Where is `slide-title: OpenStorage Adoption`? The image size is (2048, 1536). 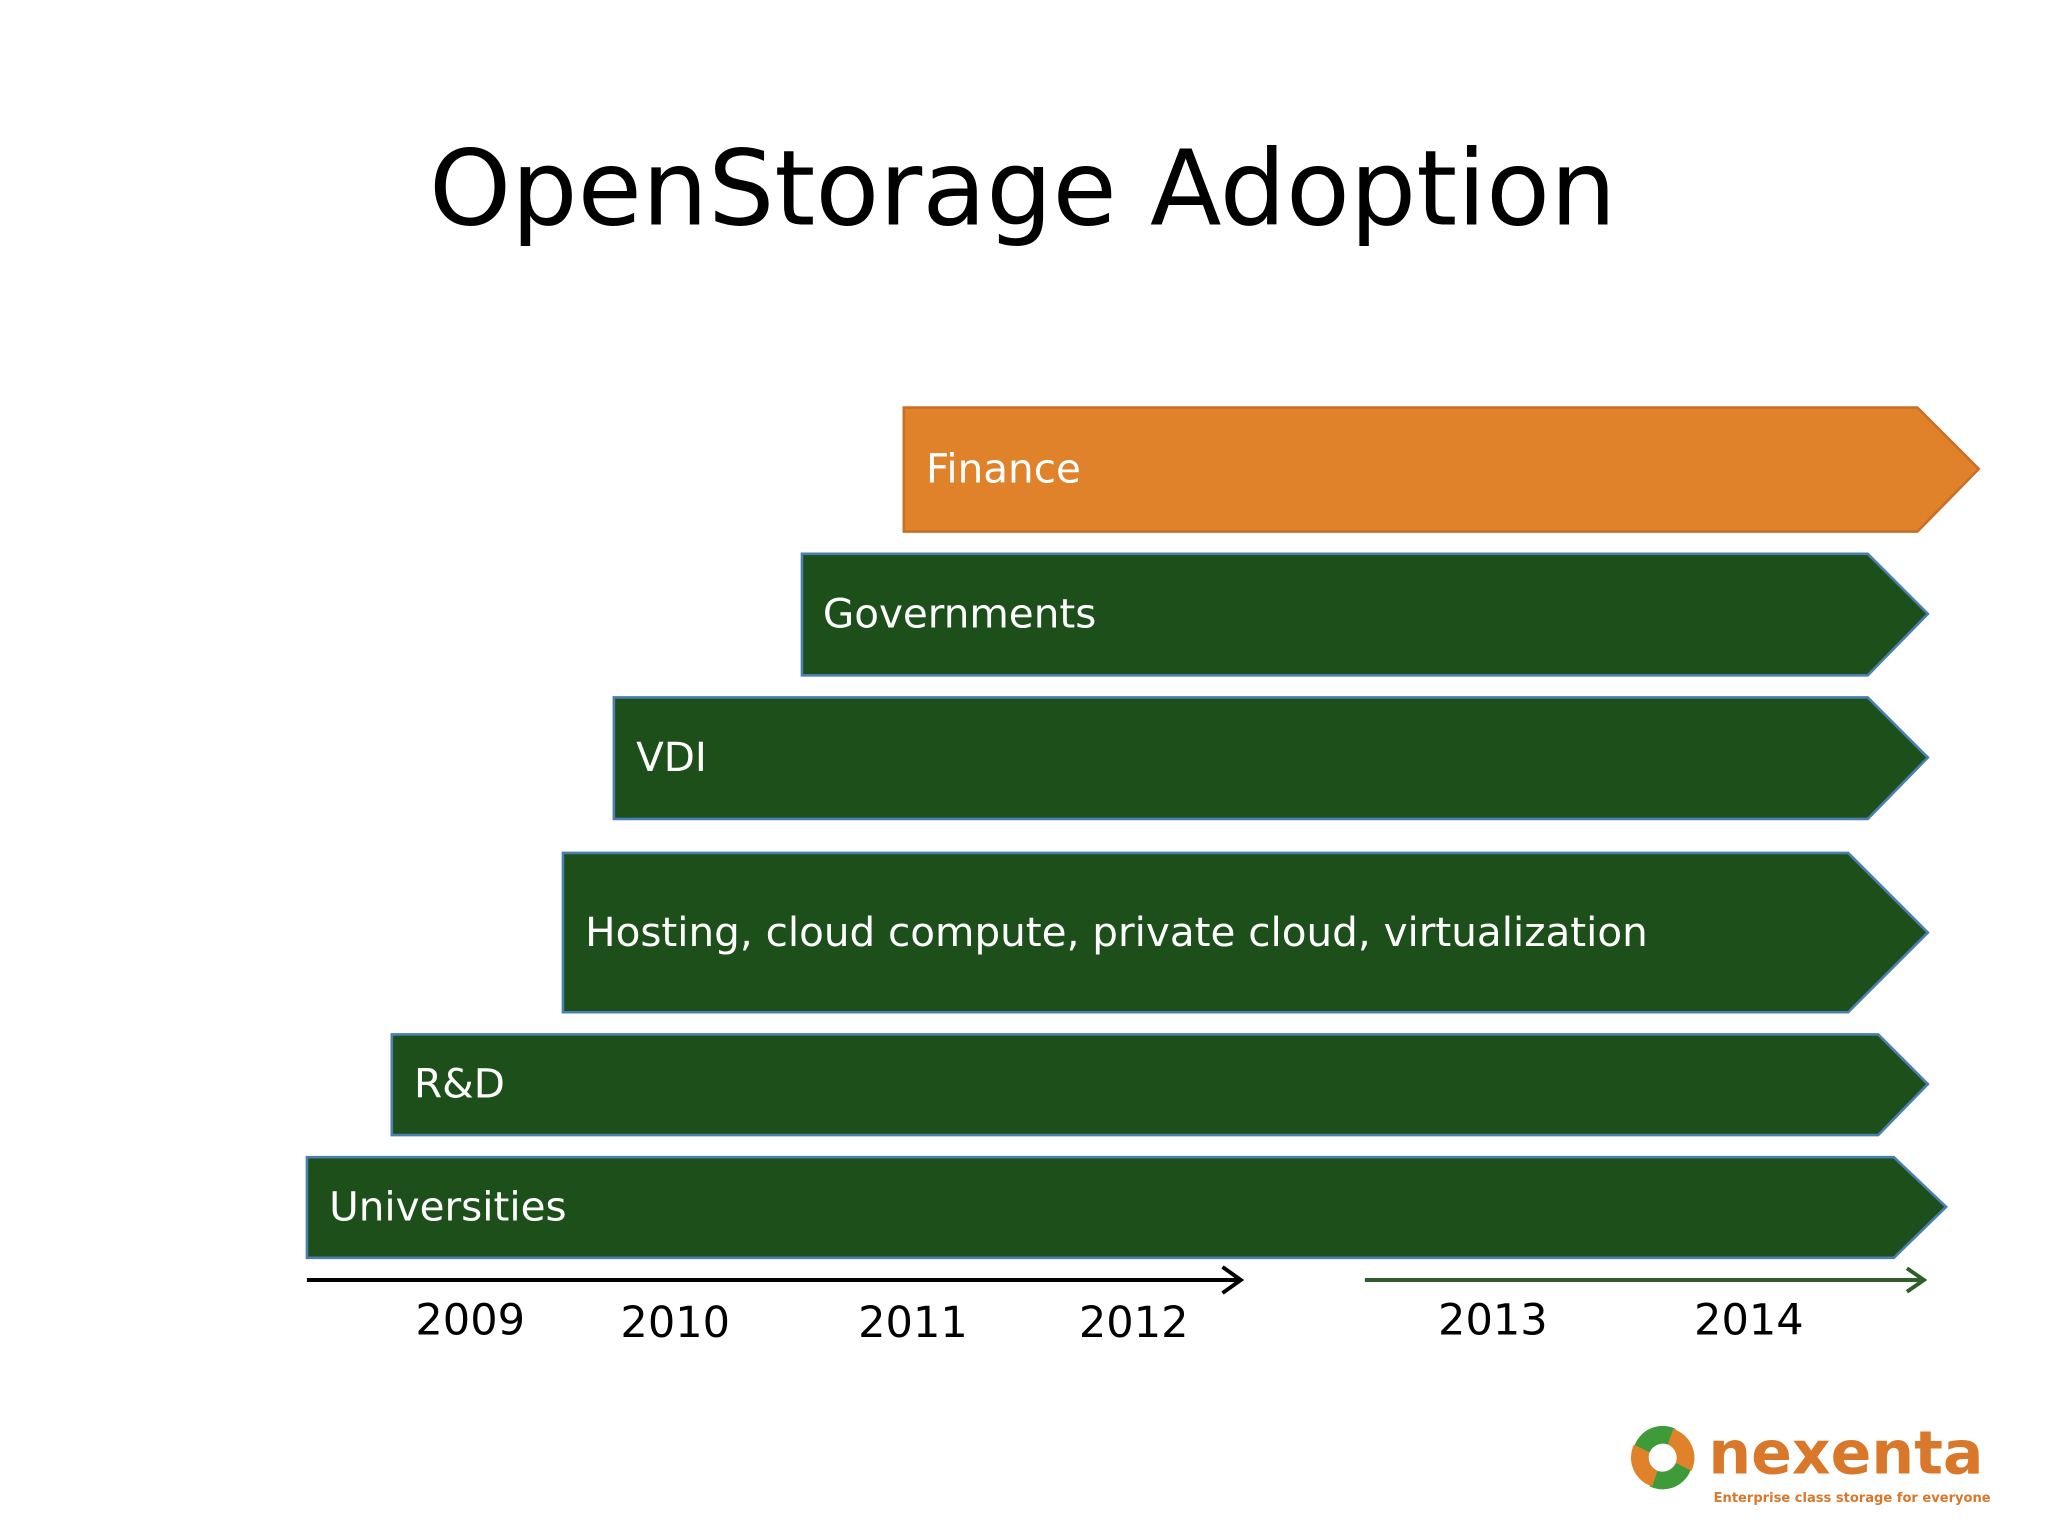
slide-title: OpenStorage Adoption is located at coordinates (1022, 189).